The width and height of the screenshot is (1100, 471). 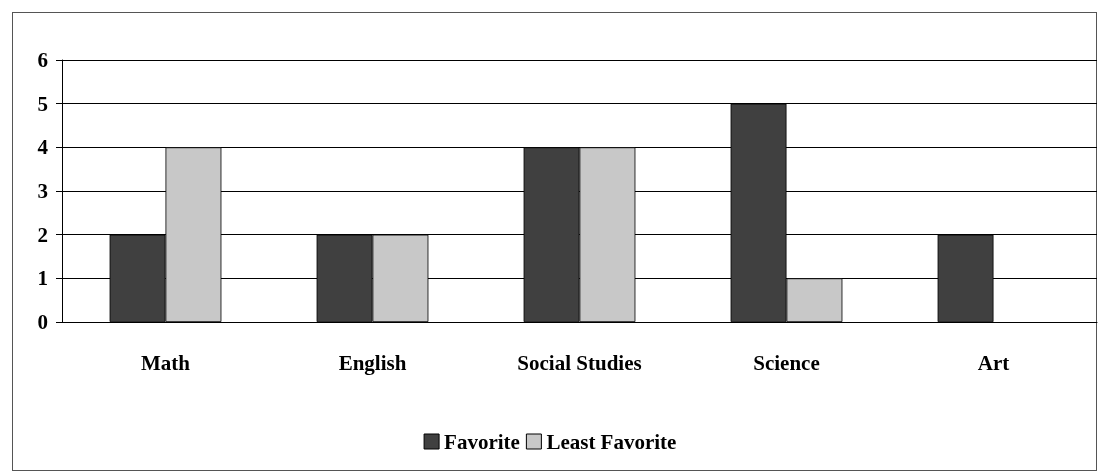 I want to click on y-tick-label: 2, so click(x=42, y=234).